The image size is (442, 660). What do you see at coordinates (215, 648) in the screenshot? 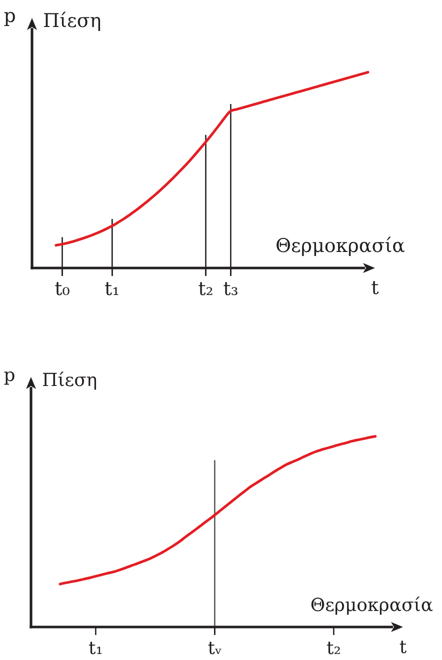
I see `x-tick-label: tᵥ` at bounding box center [215, 648].